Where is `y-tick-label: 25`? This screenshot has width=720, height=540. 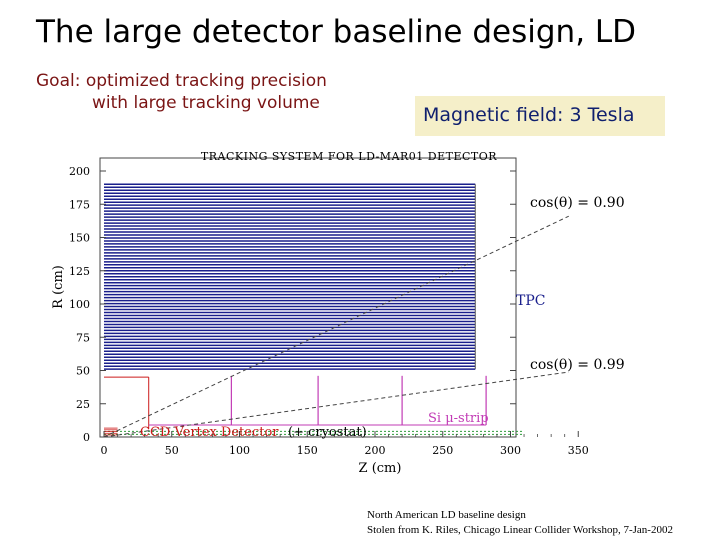
y-tick-label: 25 is located at coordinates (83, 404).